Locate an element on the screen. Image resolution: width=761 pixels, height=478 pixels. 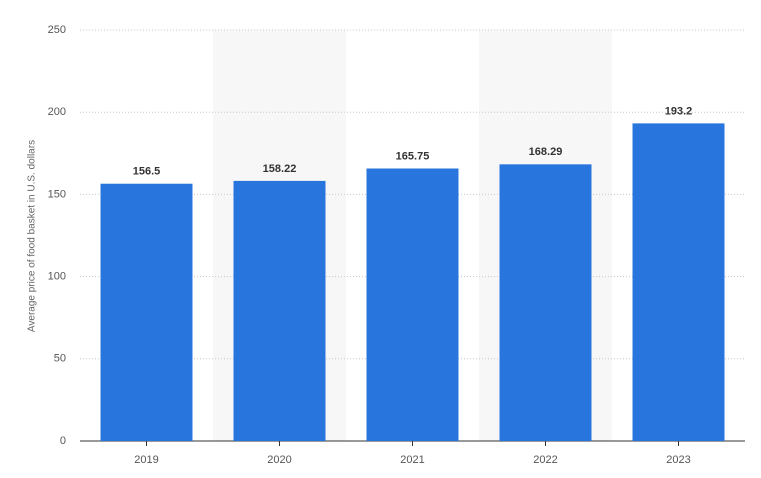
y-tick-label: 50 is located at coordinates (60, 359).